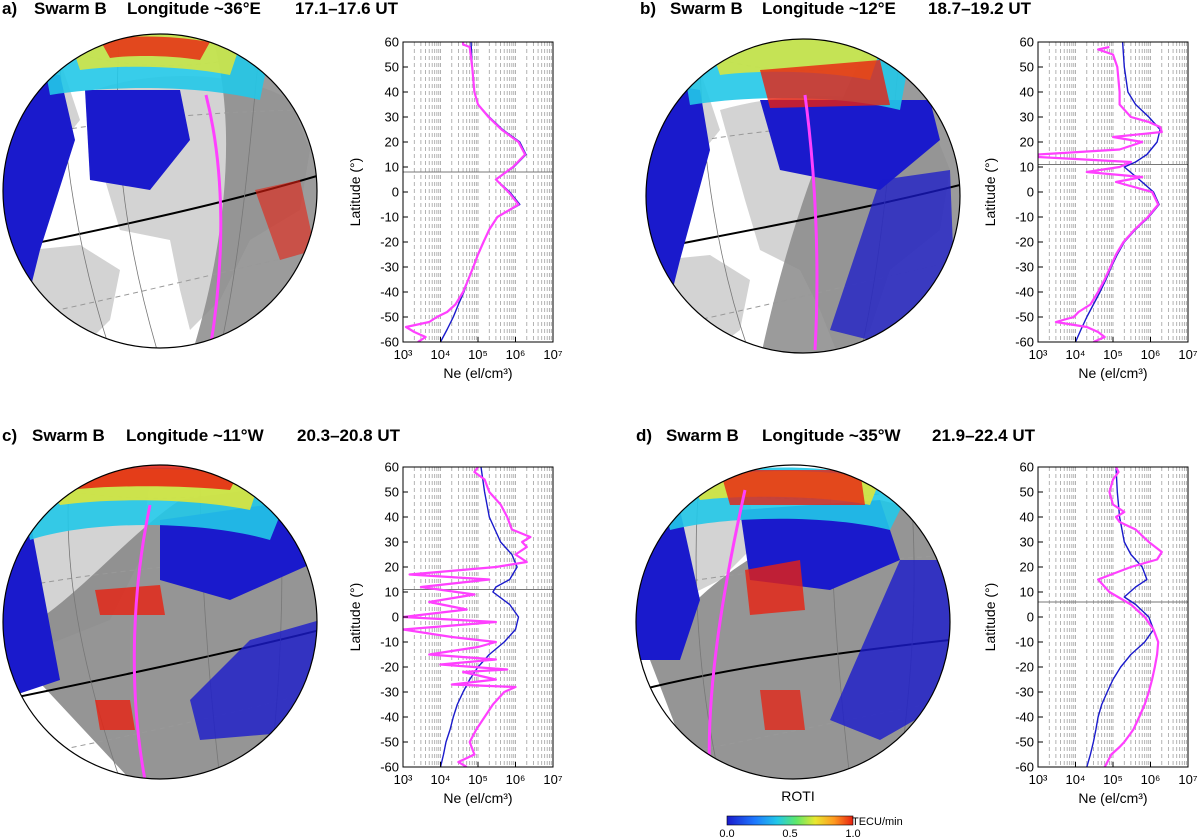  Describe the element at coordinates (1027, 542) in the screenshot. I see `profile-d-ytick-label: 30` at that location.